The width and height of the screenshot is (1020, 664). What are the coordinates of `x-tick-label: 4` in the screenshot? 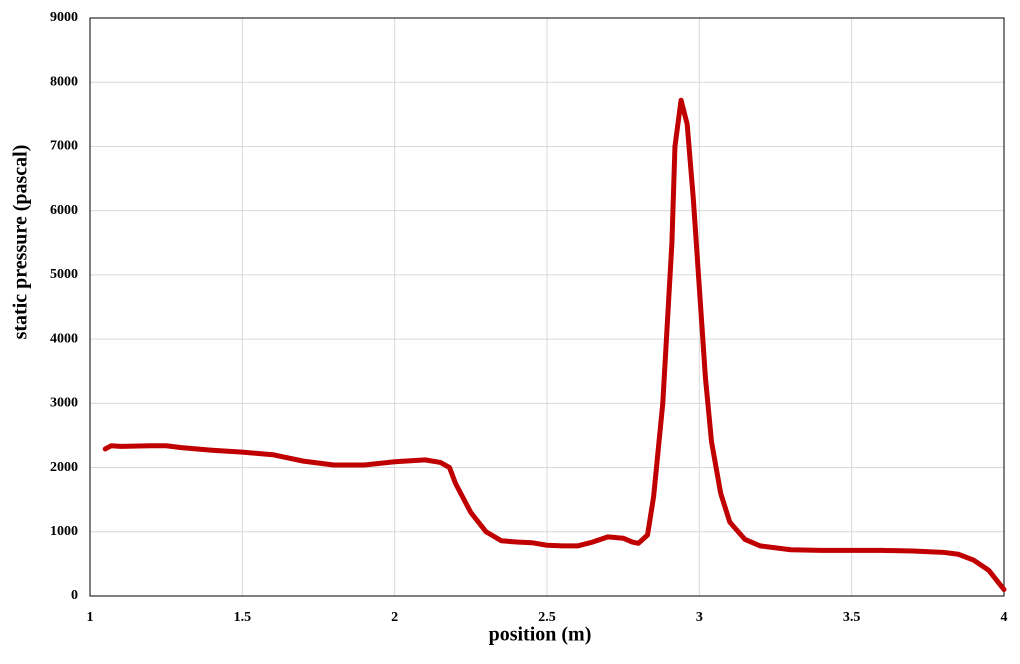 It's located at (1004, 617).